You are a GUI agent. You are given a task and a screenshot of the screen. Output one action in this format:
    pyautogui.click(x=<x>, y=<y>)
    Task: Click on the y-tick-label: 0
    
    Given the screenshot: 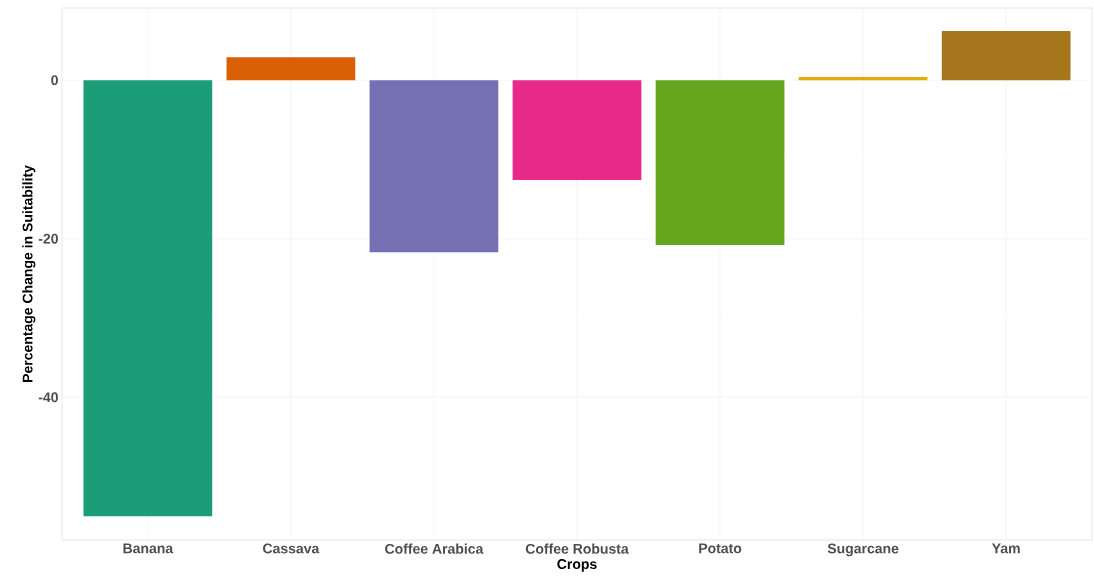 What is the action you would take?
    pyautogui.click(x=54, y=80)
    